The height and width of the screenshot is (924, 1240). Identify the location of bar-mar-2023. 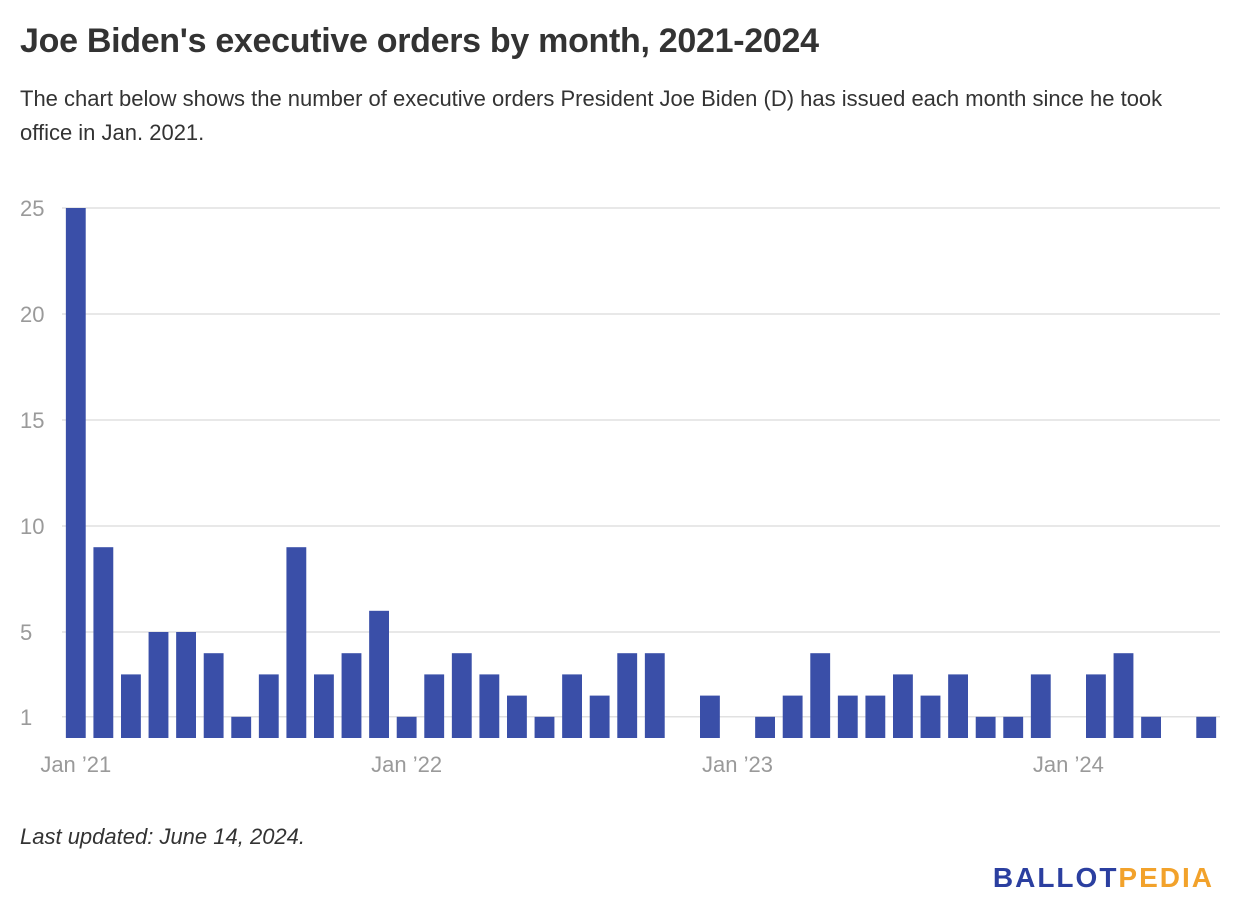
(792, 716).